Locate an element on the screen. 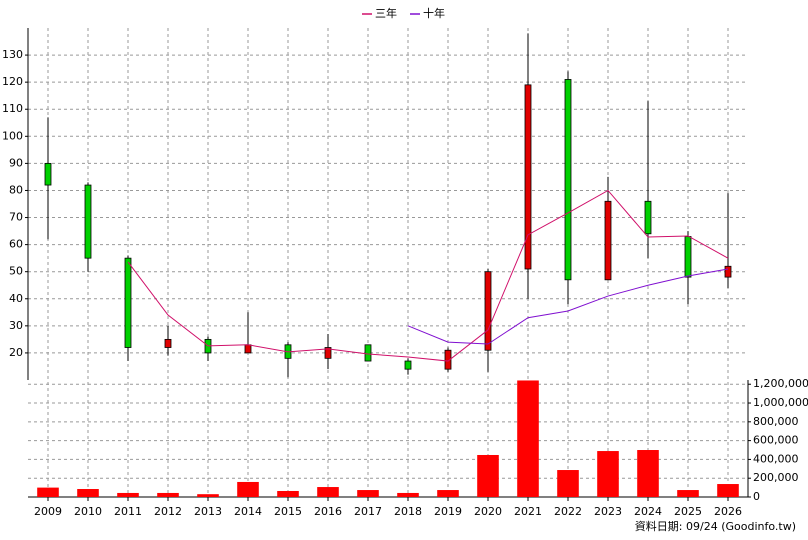 The width and height of the screenshot is (808, 540). y-tick-label: 50 is located at coordinates (16, 271).